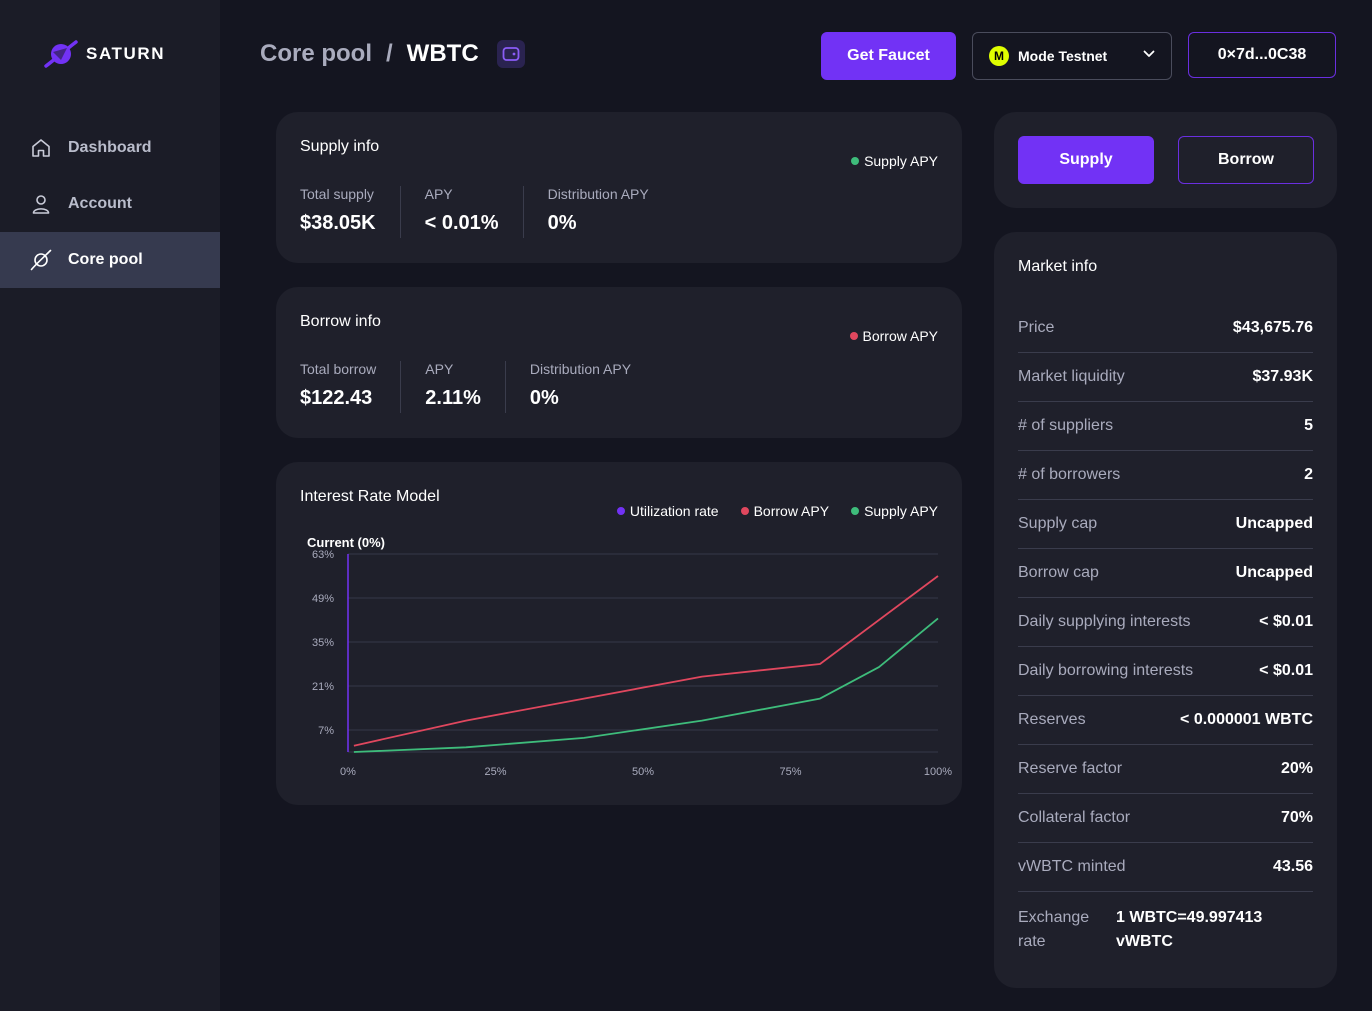 The height and width of the screenshot is (1011, 1372). What do you see at coordinates (1058, 523) in the screenshot?
I see `info-key: Supply cap` at bounding box center [1058, 523].